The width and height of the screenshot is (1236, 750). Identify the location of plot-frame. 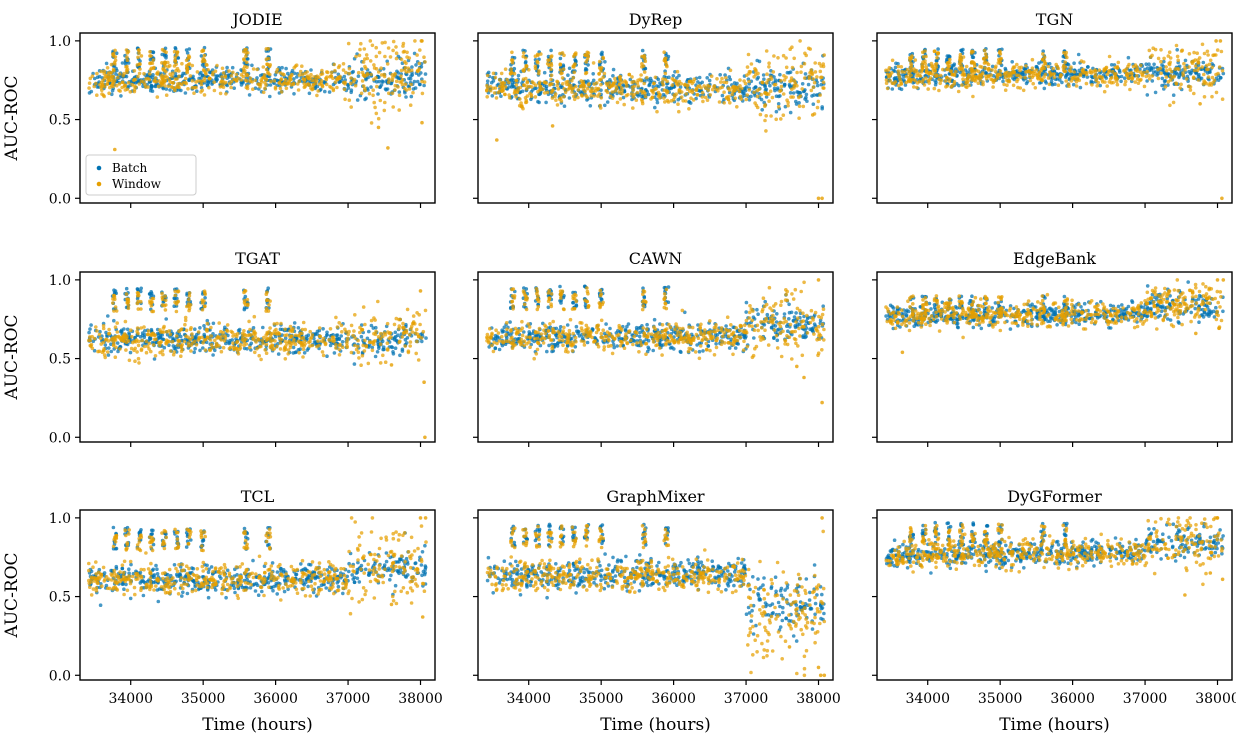
(1054, 118).